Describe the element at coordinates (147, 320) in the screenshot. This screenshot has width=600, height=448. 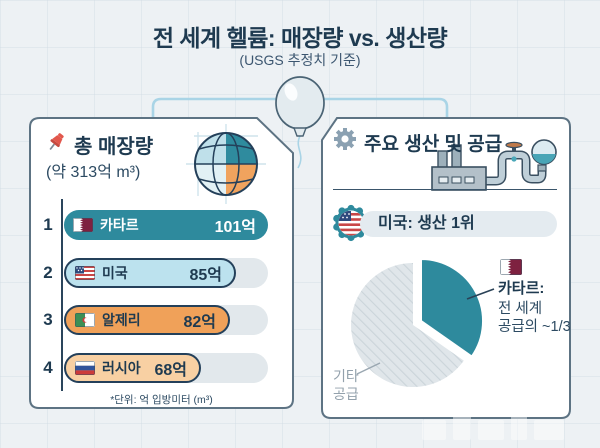
I see `bar-algeria: 알제리 82억` at that location.